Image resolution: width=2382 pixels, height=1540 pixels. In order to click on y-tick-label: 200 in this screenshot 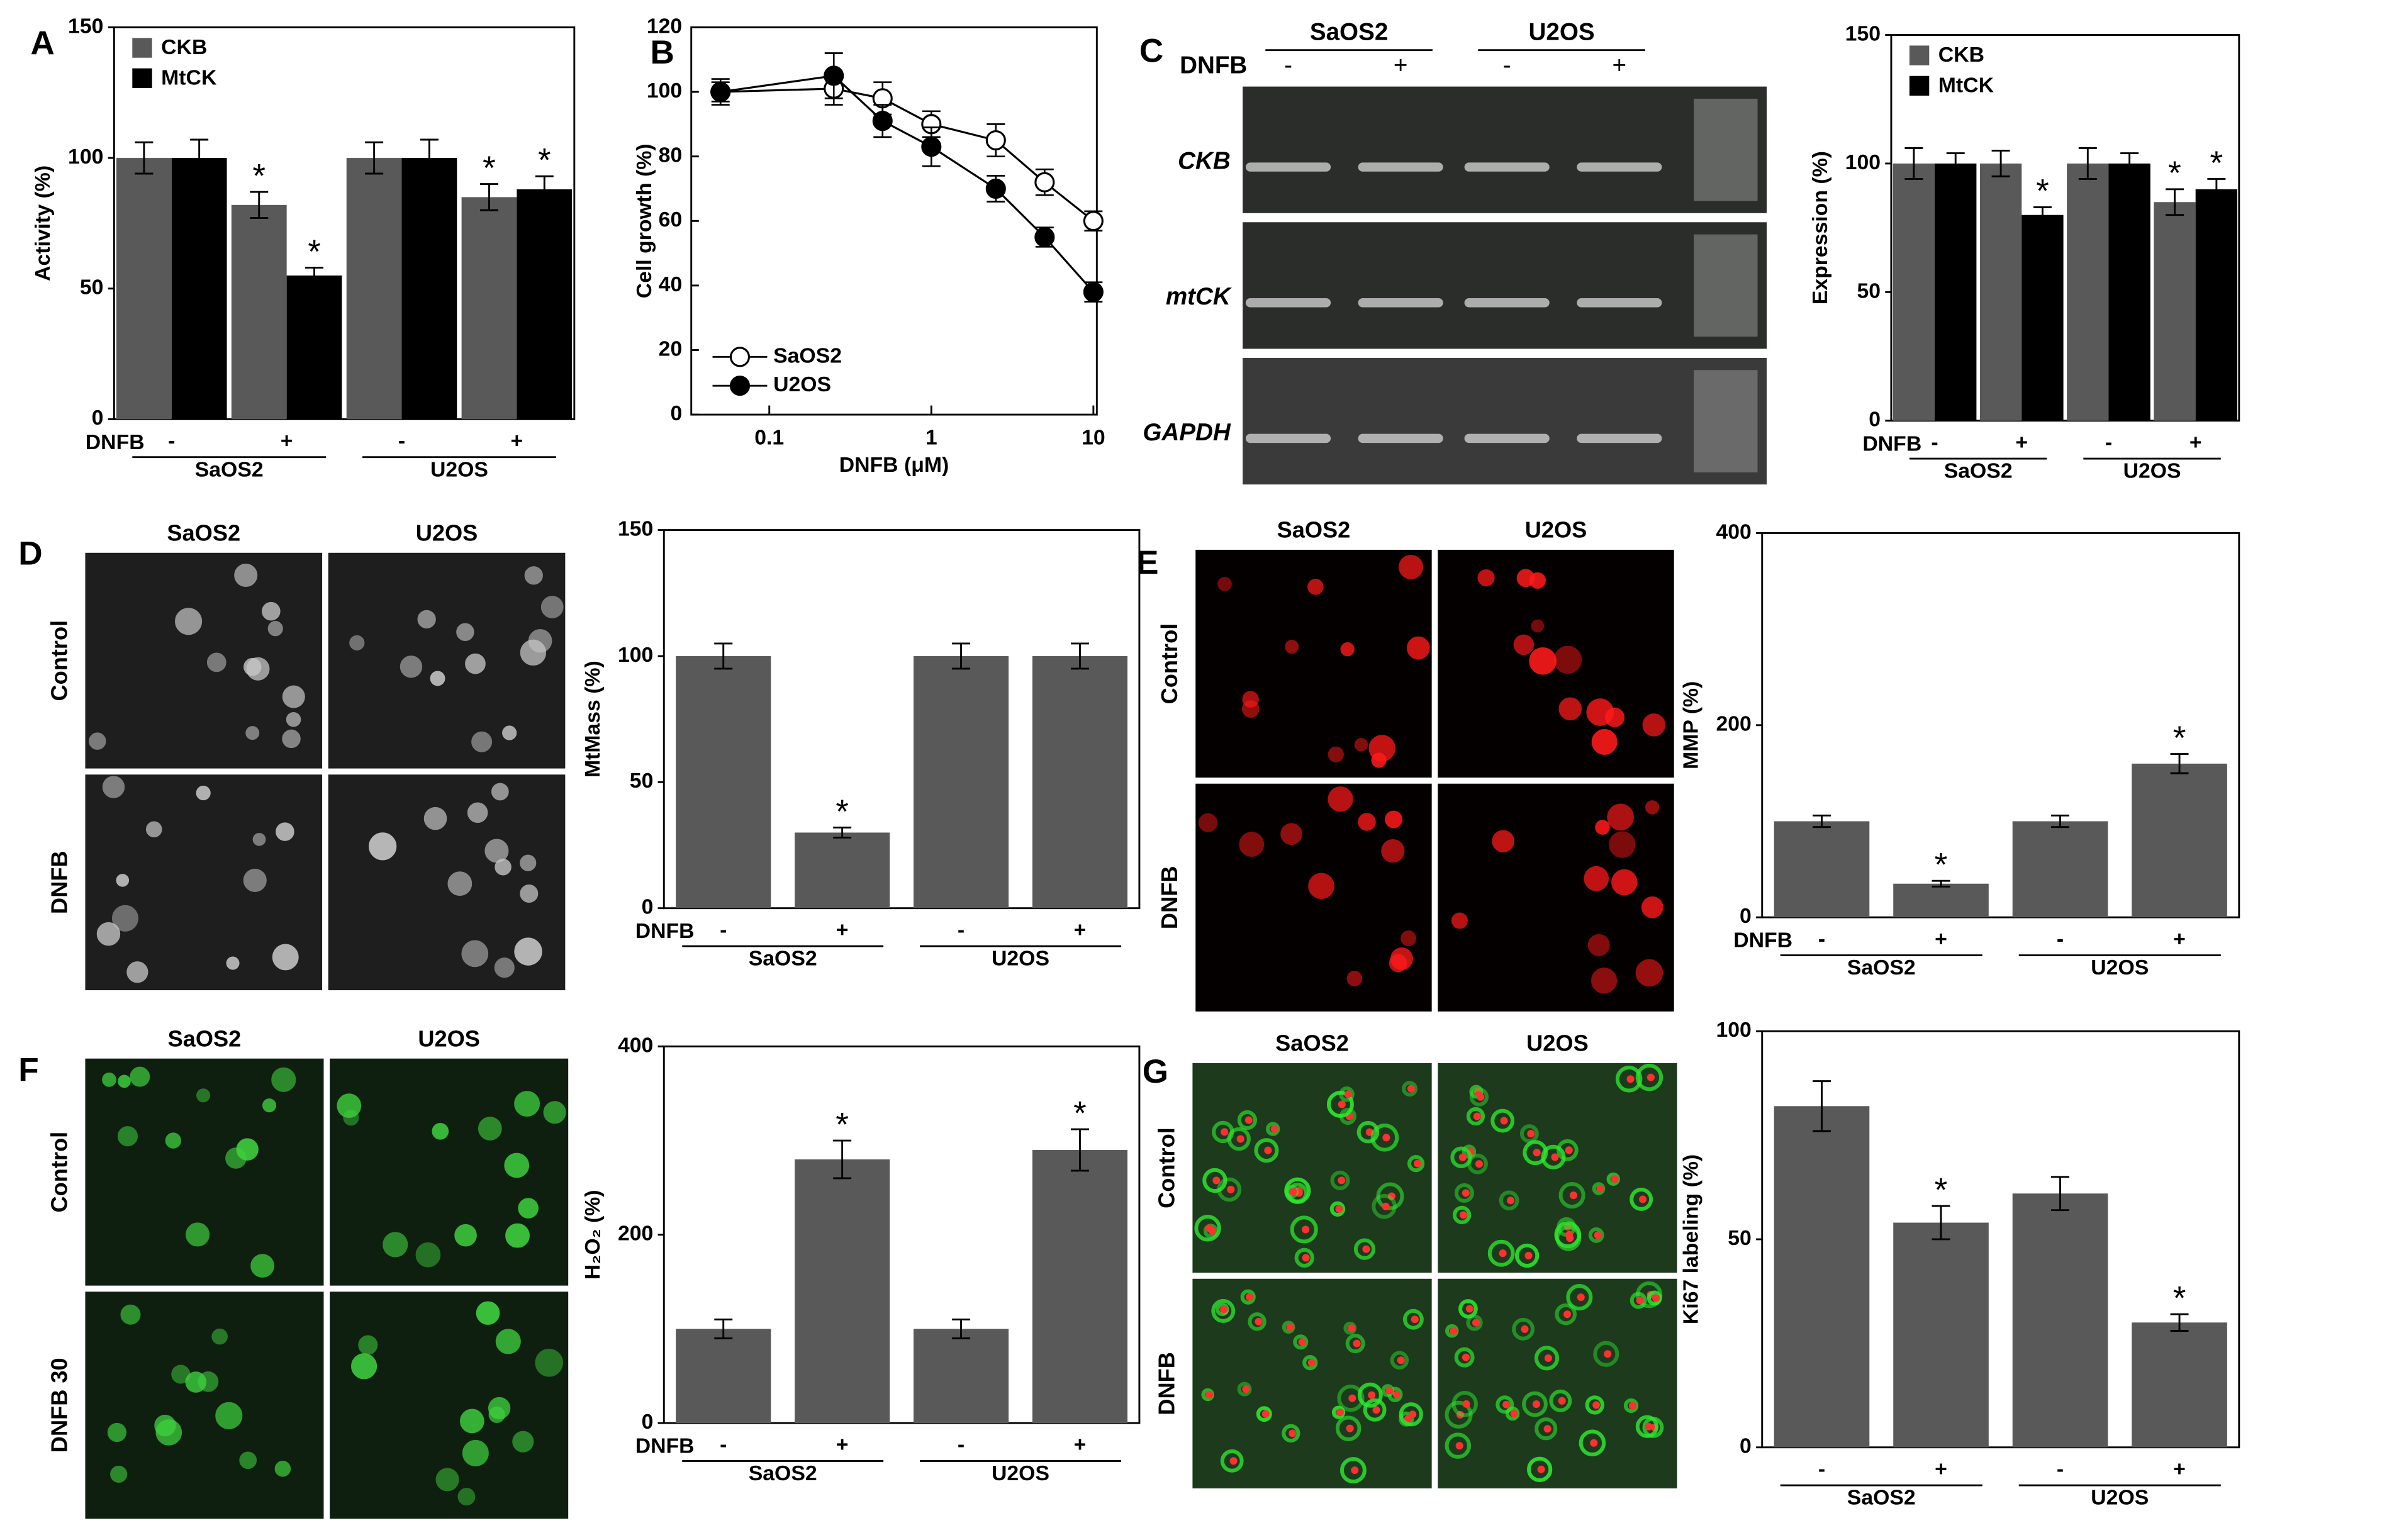, I will do `click(635, 1234)`.